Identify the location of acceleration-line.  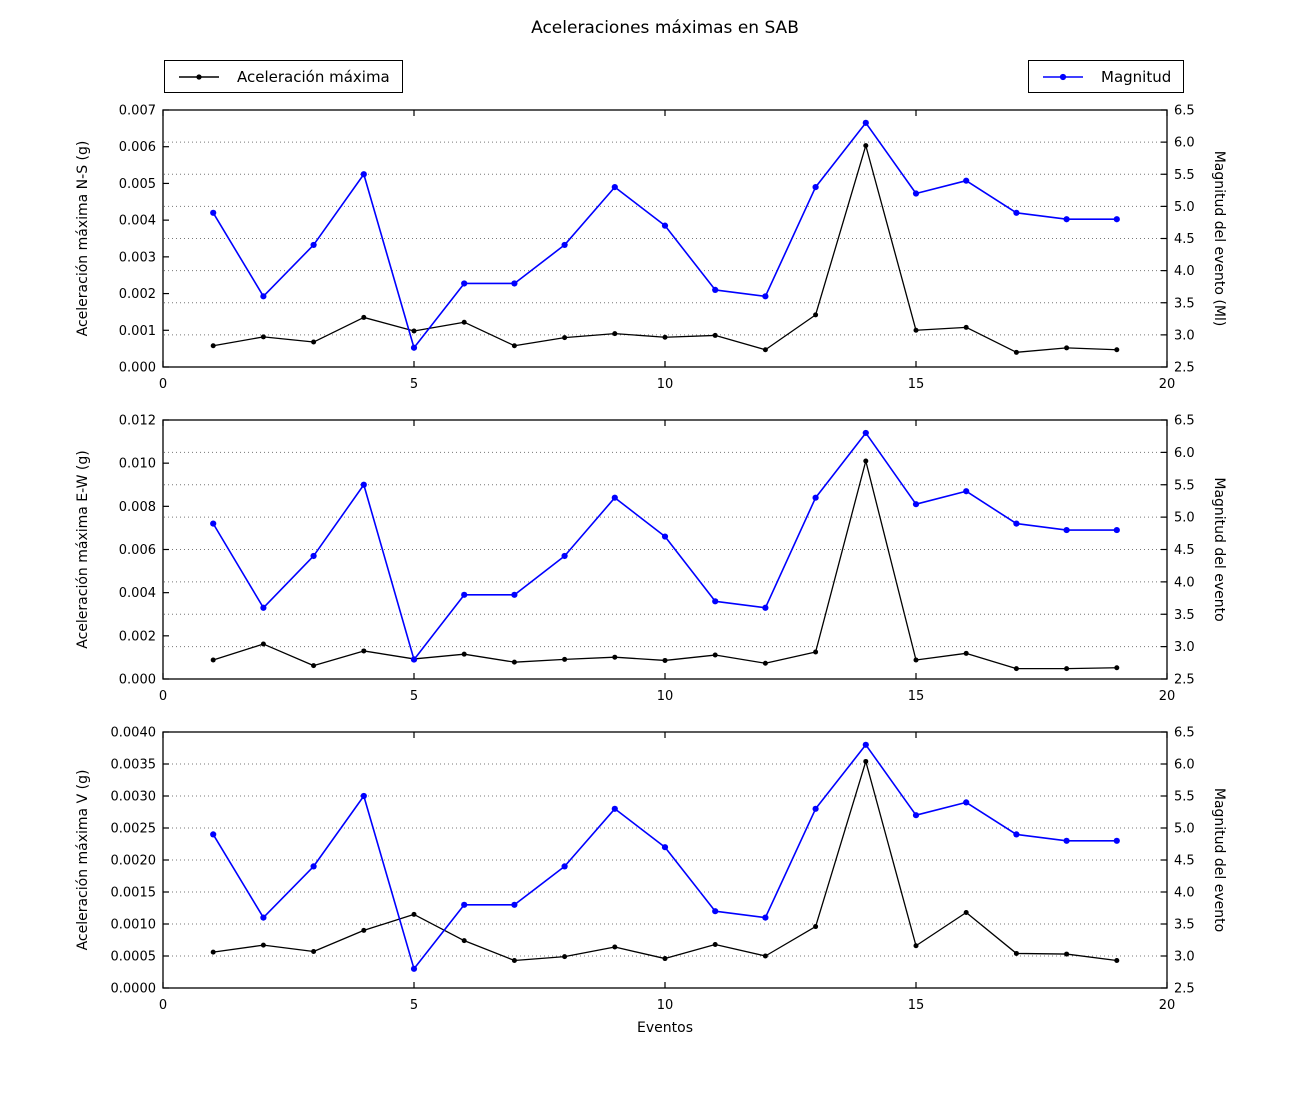
(665, 565).